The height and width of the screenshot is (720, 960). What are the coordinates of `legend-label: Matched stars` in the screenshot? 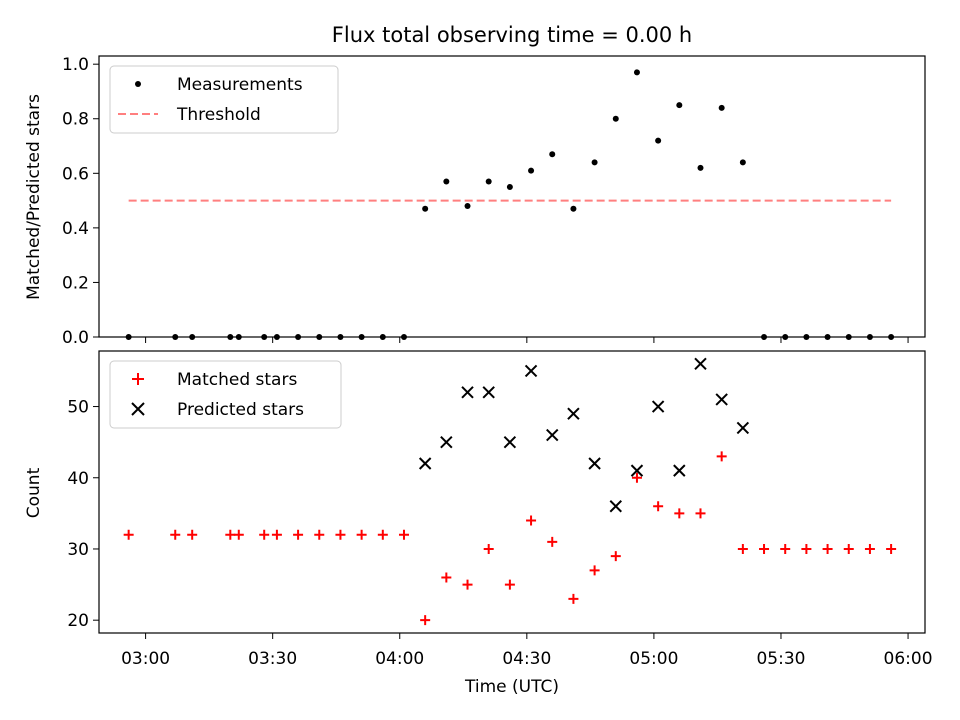 It's located at (237, 380).